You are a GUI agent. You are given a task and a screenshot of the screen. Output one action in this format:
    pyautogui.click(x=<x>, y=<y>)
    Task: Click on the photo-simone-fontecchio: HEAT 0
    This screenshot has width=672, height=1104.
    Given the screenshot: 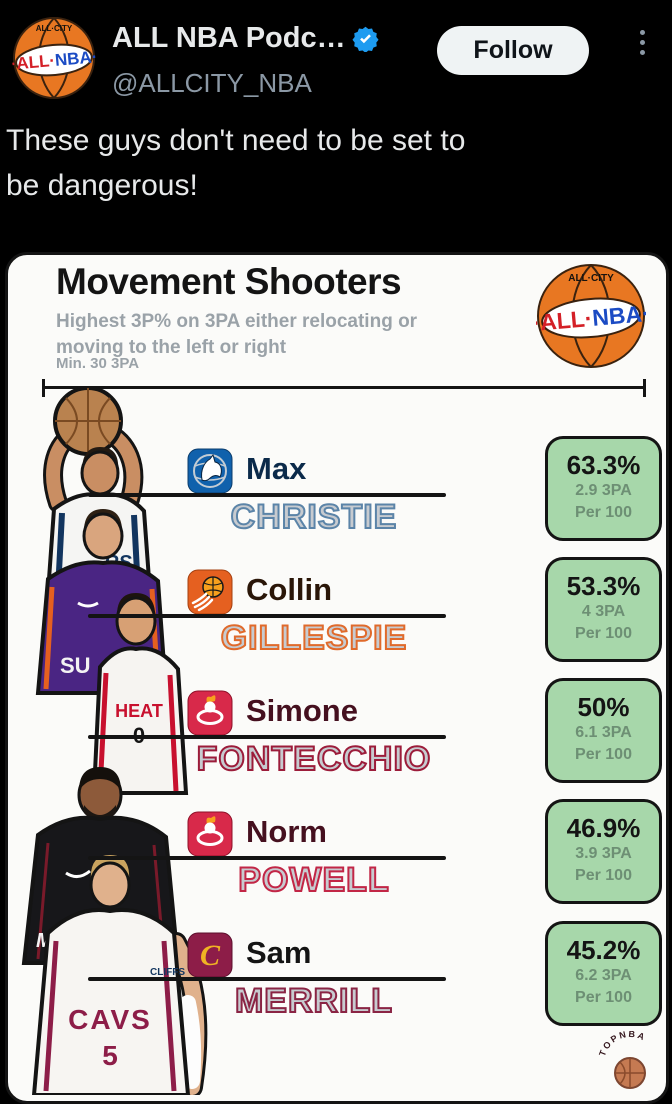 What is the action you would take?
    pyautogui.click(x=140, y=694)
    